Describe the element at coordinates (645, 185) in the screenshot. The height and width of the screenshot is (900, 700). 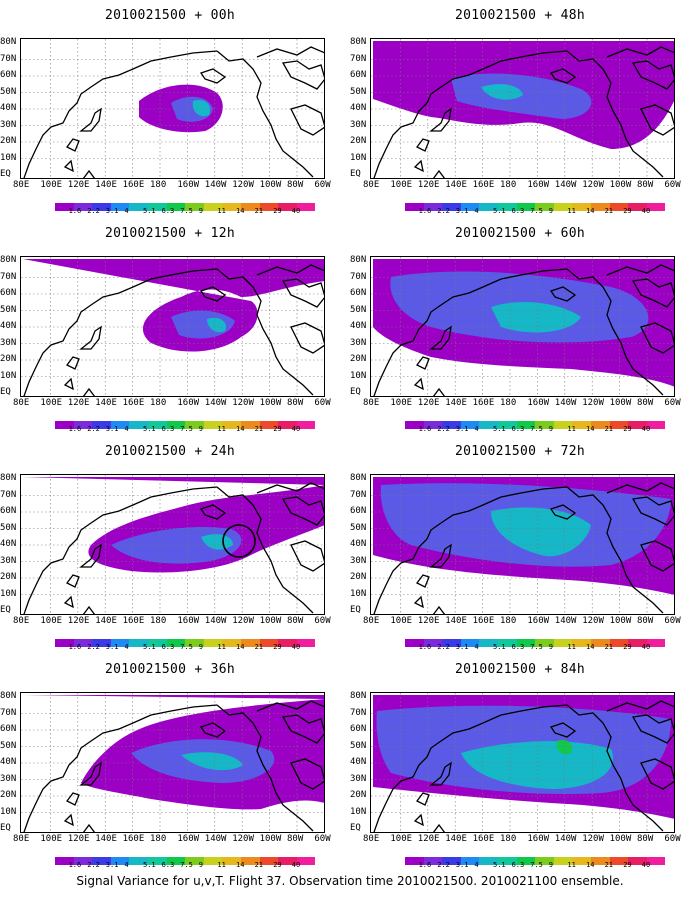
I see `longitude-label: 80W` at that location.